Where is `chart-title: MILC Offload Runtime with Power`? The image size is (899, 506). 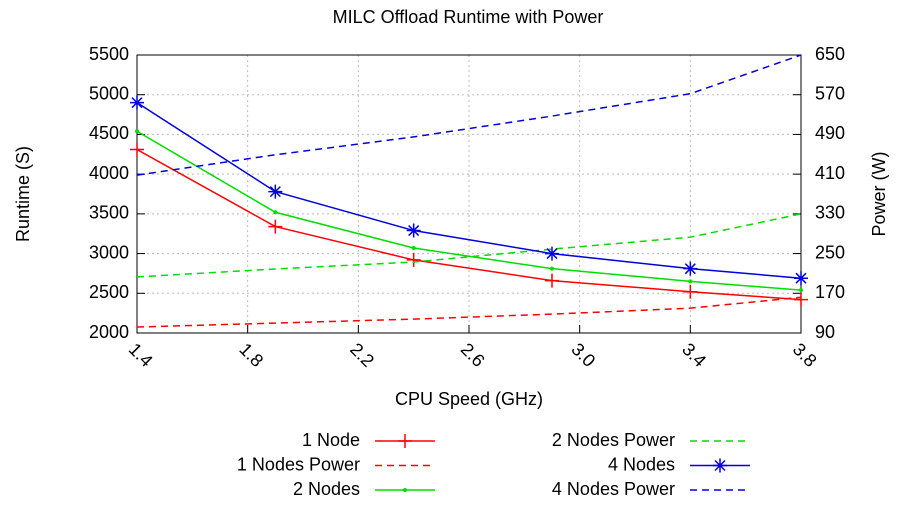 chart-title: MILC Offload Runtime with Power is located at coordinates (468, 17).